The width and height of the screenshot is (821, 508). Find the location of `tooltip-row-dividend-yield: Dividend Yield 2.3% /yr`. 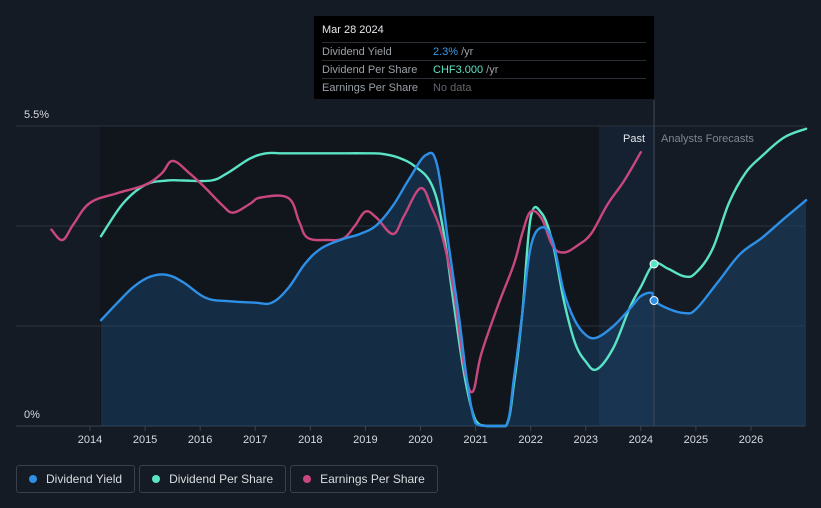

tooltip-row-dividend-yield: Dividend Yield 2.3% /yr is located at coordinates (484, 51).